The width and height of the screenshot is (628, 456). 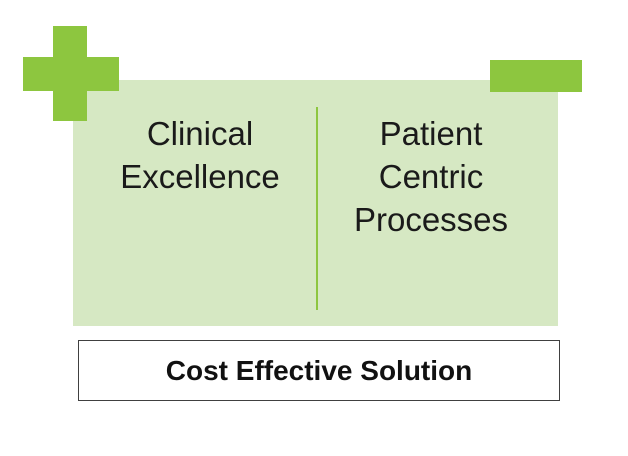 I want to click on plus-icon-vertical-bar, so click(x=70, y=73).